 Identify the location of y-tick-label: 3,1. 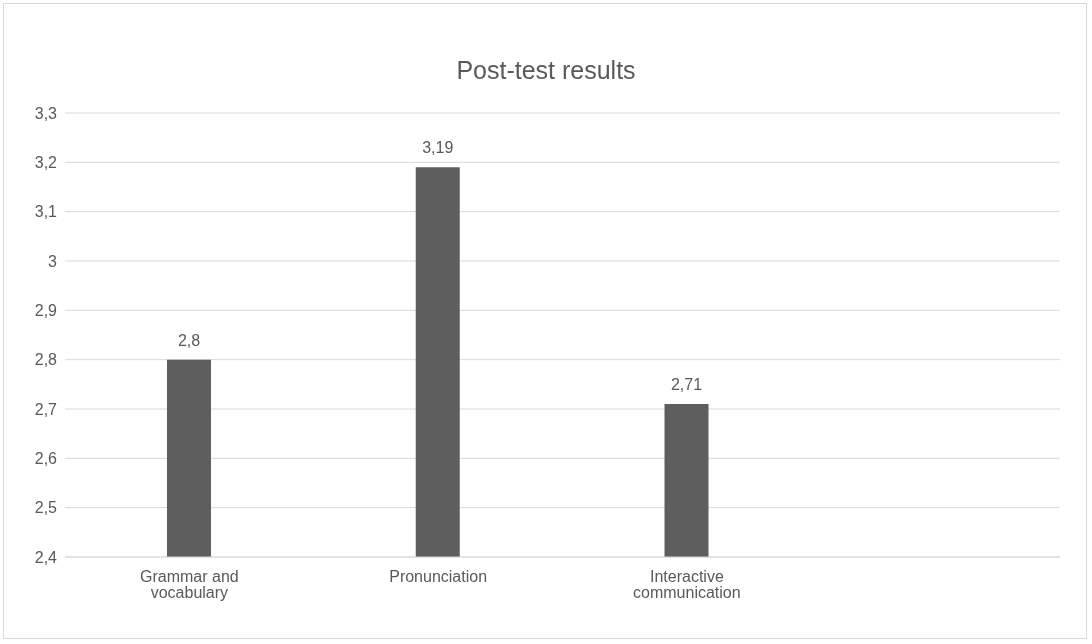
(46, 212).